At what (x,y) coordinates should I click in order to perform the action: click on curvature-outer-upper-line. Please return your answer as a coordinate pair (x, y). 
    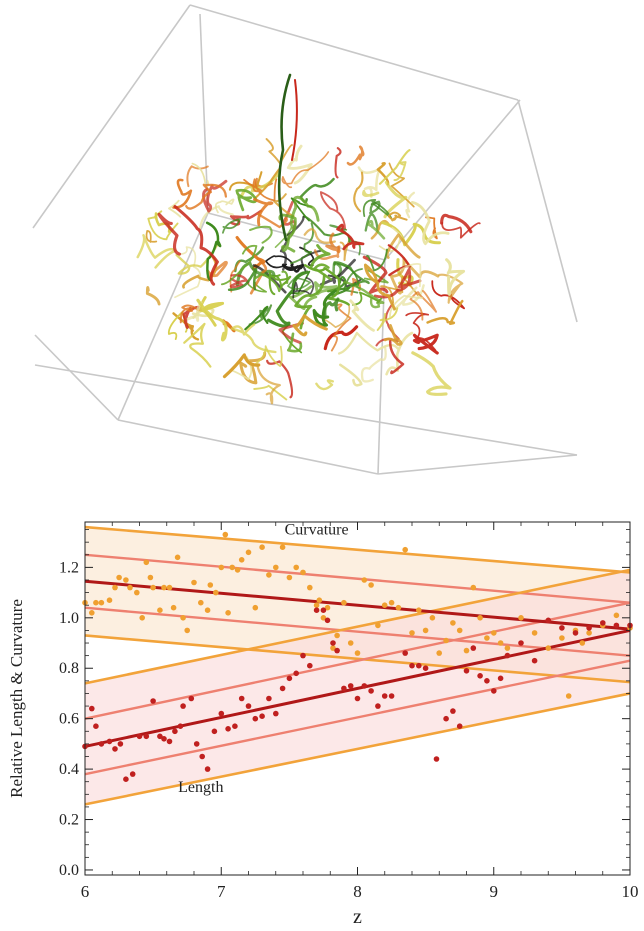
    Looking at the image, I should click on (357, 549).